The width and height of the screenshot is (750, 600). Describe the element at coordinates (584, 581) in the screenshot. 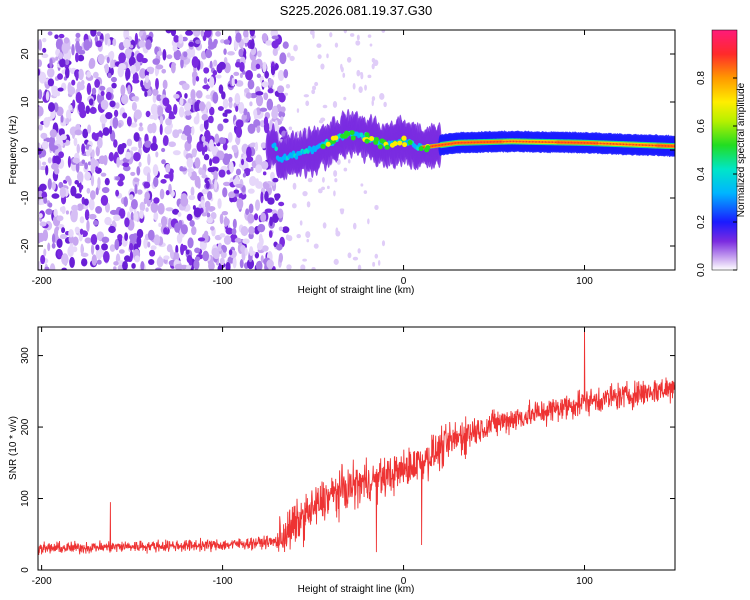

I see `x-tick-label: 100` at that location.